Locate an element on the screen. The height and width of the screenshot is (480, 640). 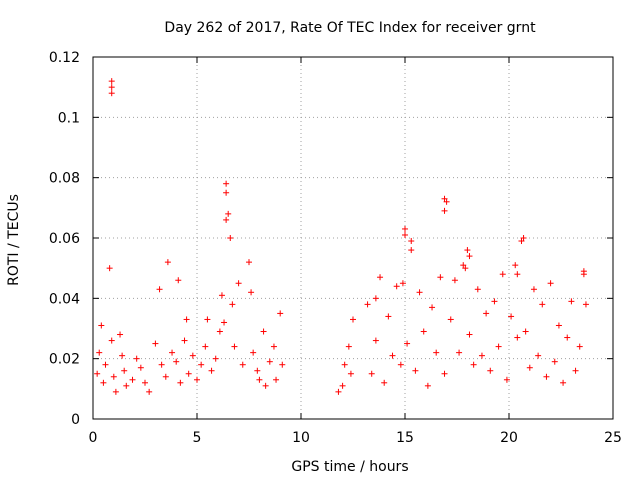
y-tick-label: 0.1 is located at coordinates (69, 118).